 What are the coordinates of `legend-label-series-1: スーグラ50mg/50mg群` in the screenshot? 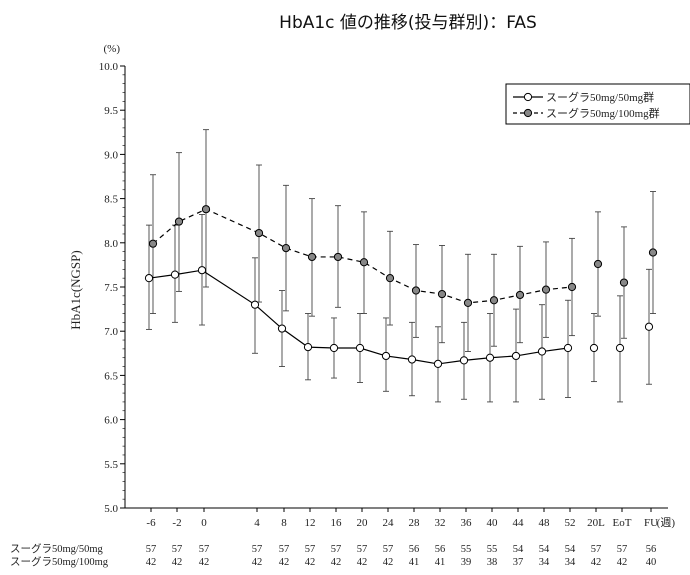 It's located at (600, 97).